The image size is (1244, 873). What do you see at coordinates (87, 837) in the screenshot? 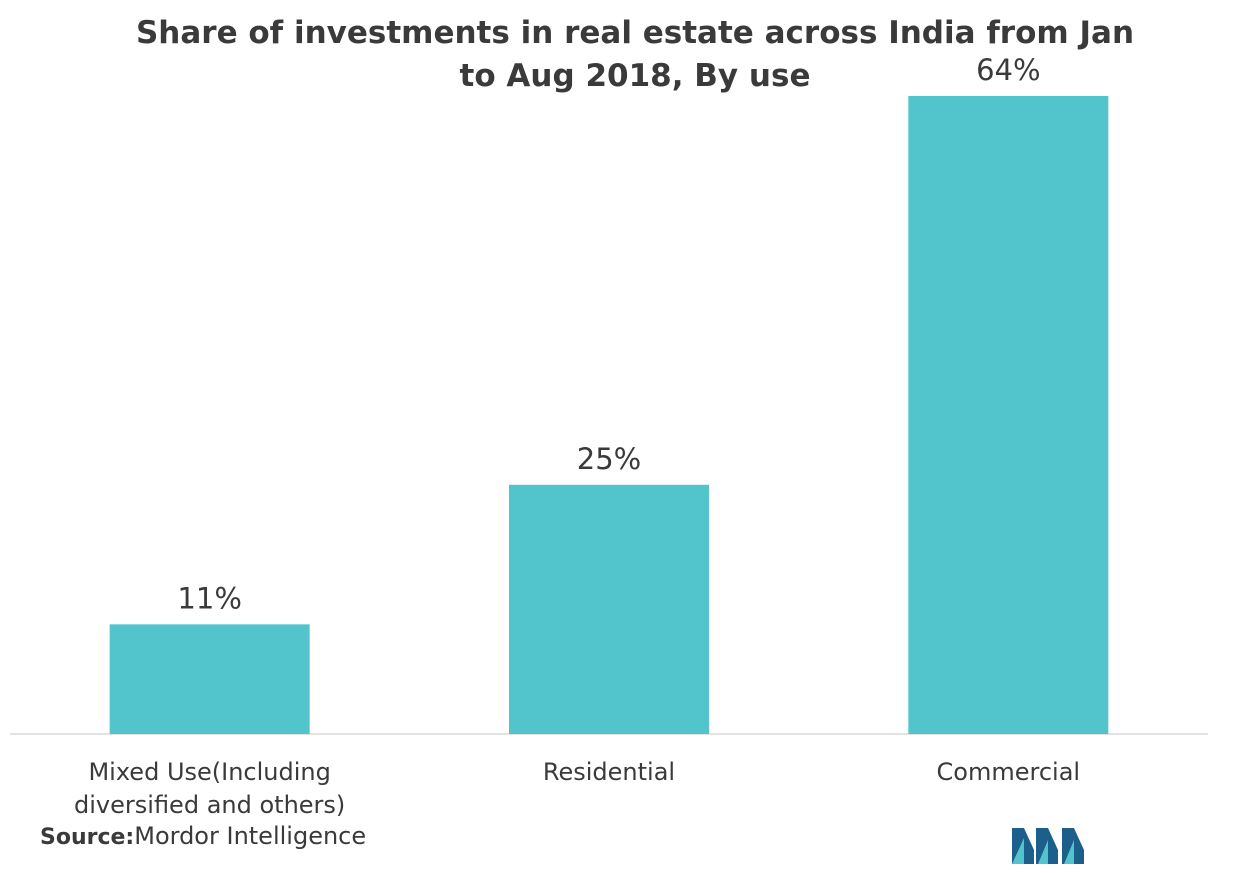
I see `source-label: Source:` at bounding box center [87, 837].